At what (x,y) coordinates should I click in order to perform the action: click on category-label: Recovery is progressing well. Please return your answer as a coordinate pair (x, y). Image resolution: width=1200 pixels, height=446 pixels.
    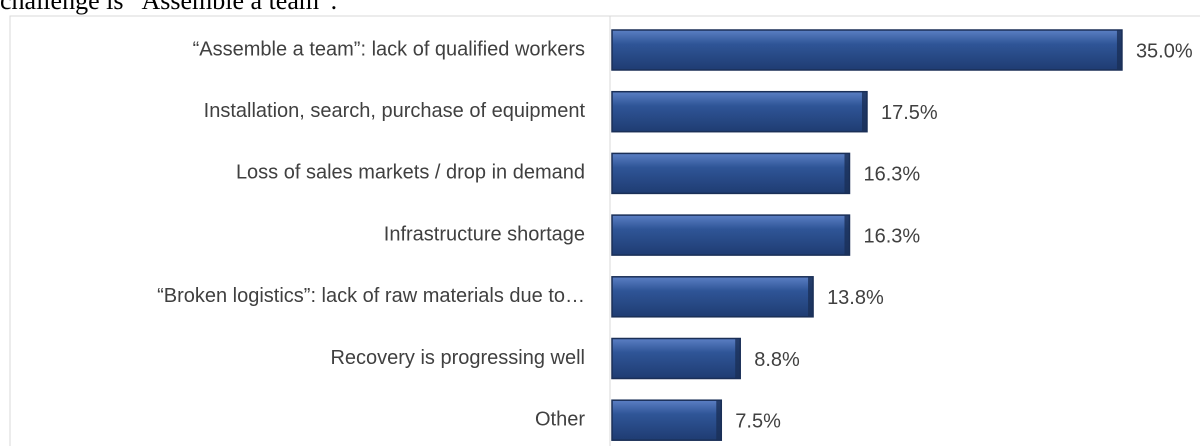
    Looking at the image, I should click on (457, 358).